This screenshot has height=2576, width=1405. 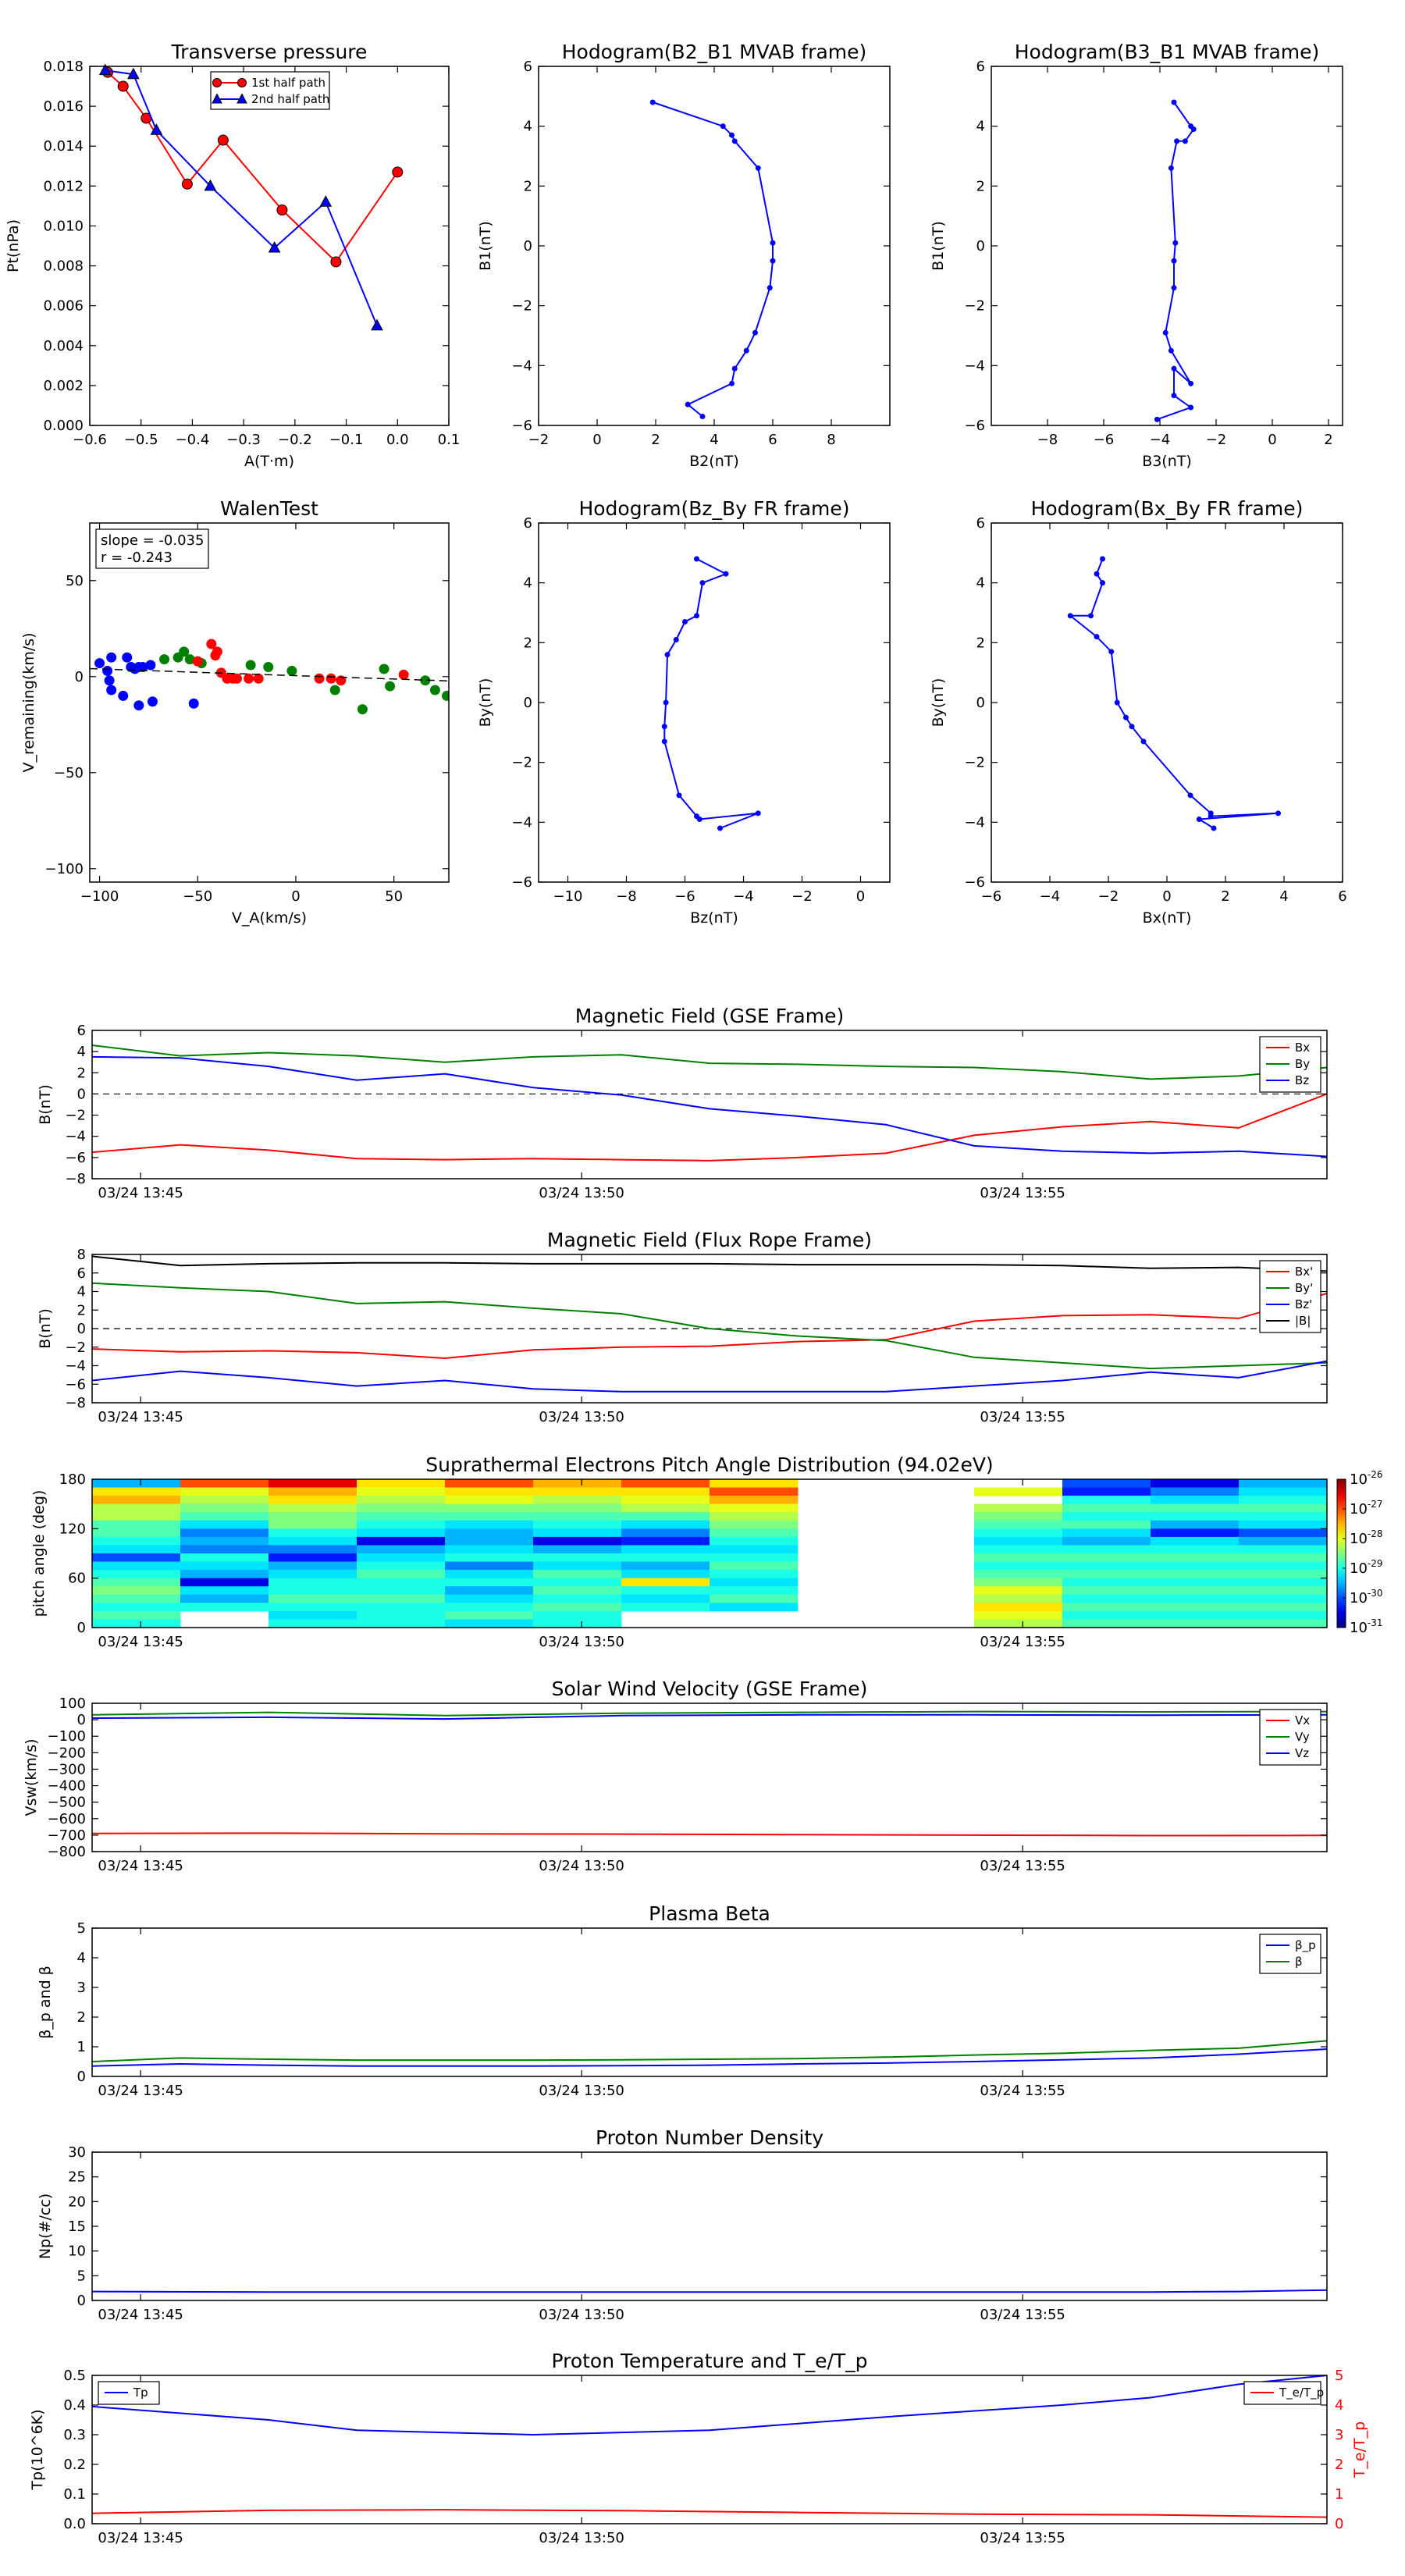 What do you see at coordinates (980, 67) in the screenshot?
I see `y-tick-label: 6` at bounding box center [980, 67].